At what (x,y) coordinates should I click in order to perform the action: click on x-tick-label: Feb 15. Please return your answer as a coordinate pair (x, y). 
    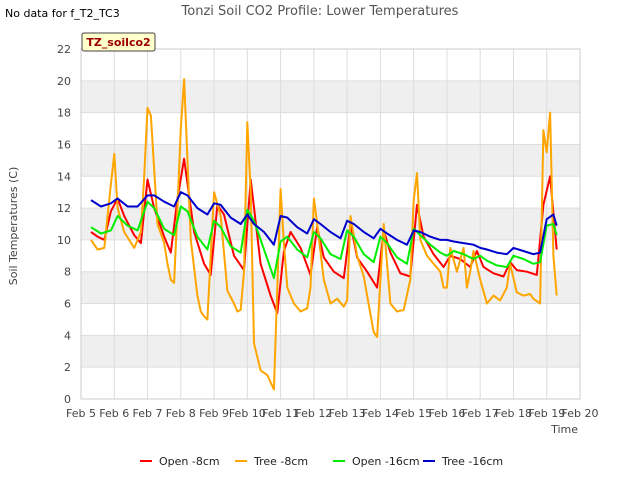
    Looking at the image, I should click on (413, 413).